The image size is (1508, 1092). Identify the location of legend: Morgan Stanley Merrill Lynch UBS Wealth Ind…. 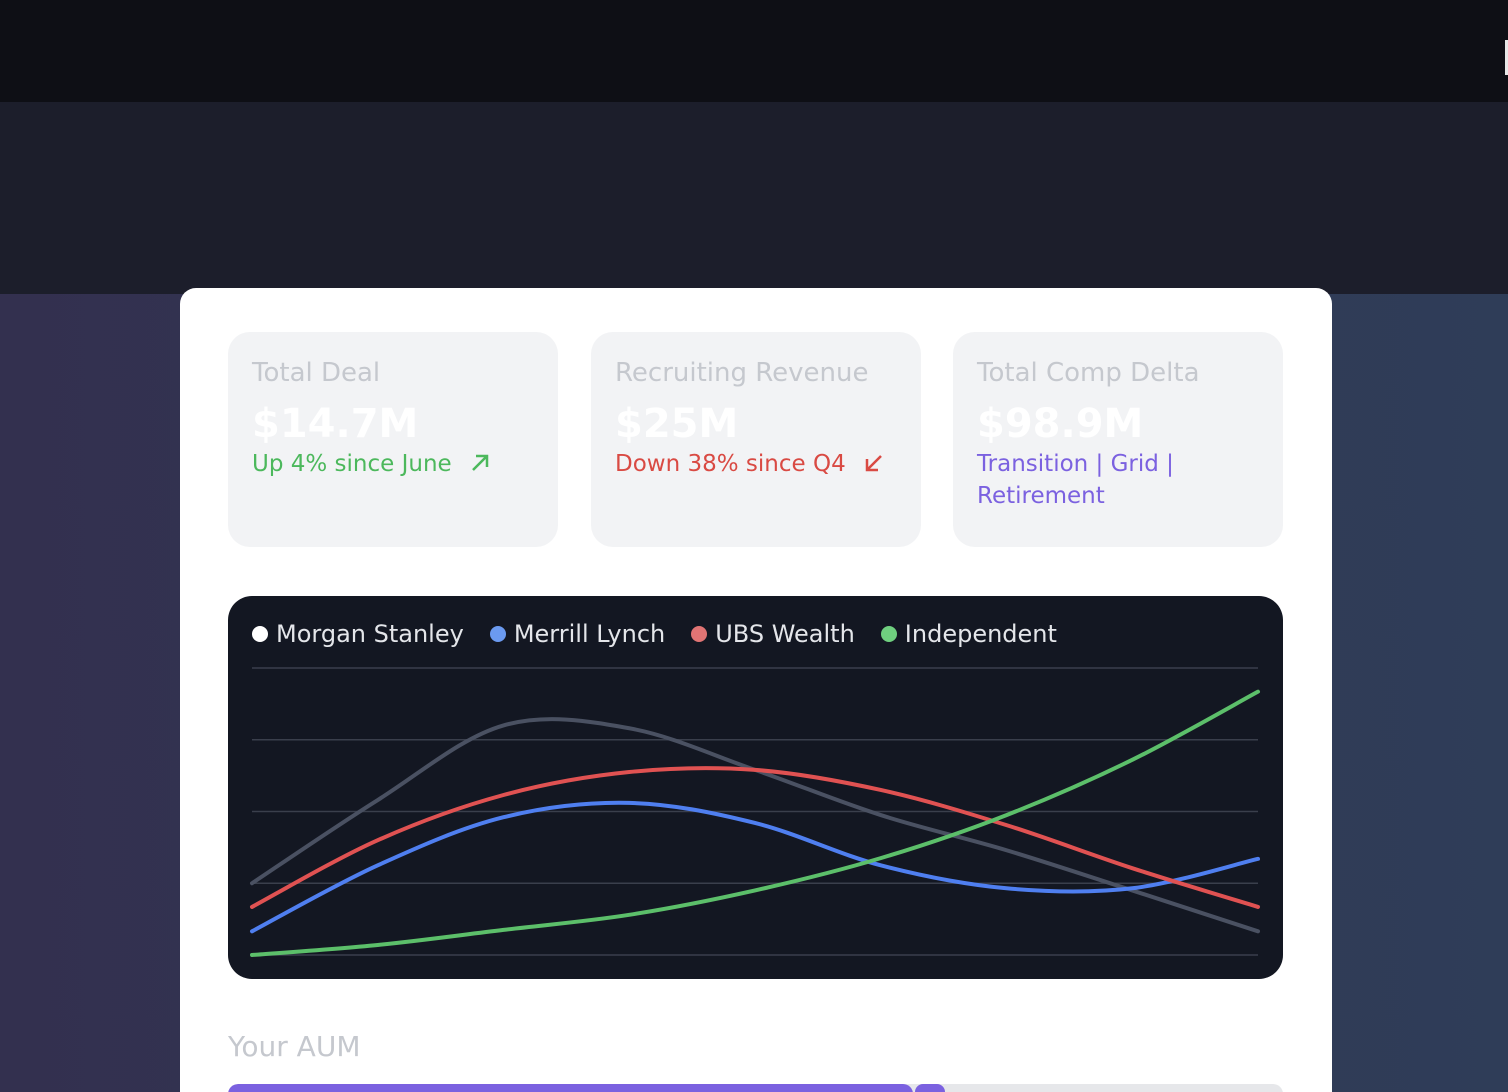
(654, 634).